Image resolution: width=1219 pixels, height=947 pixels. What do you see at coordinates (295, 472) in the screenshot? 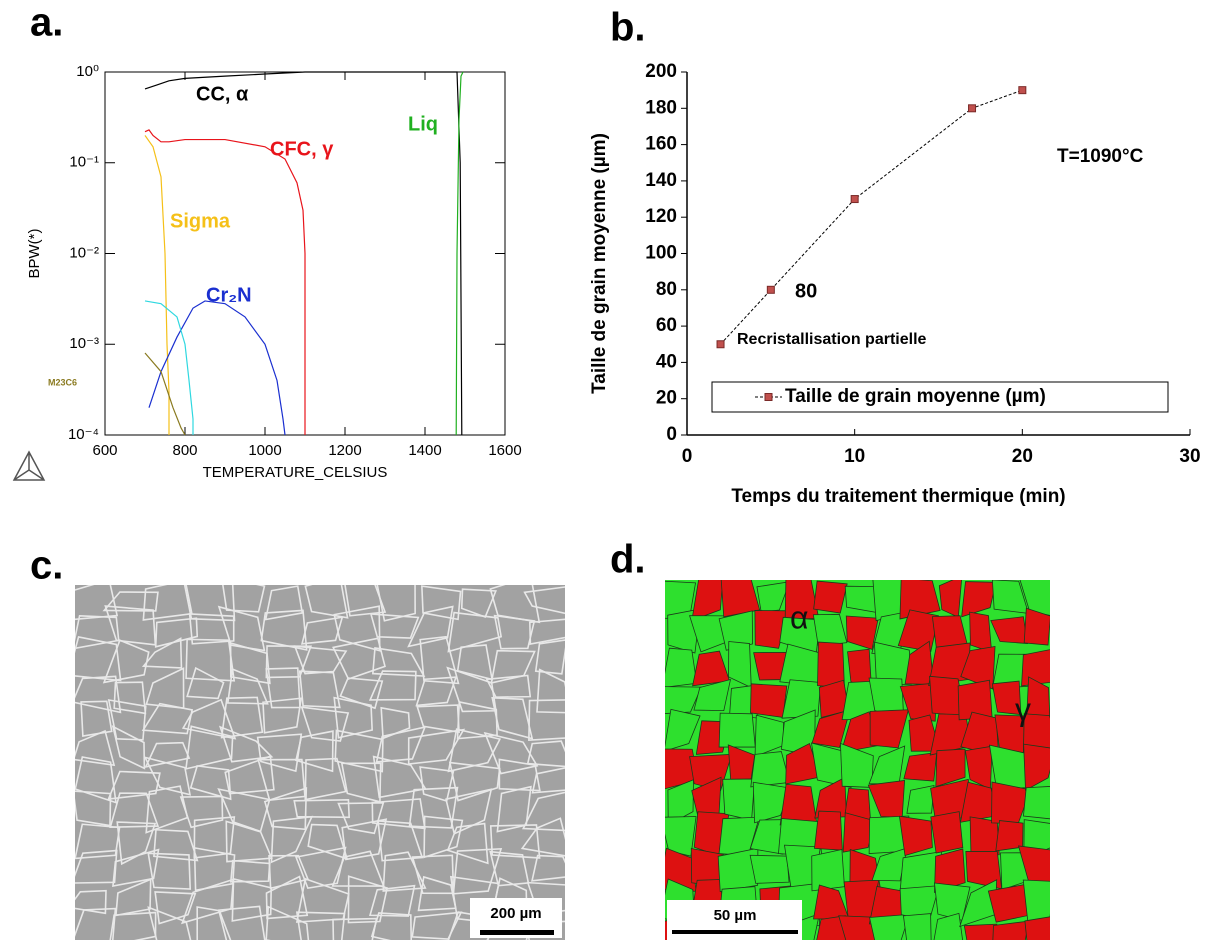
I see `x-axis-label: TEMPERATURE_CELSIUS` at bounding box center [295, 472].